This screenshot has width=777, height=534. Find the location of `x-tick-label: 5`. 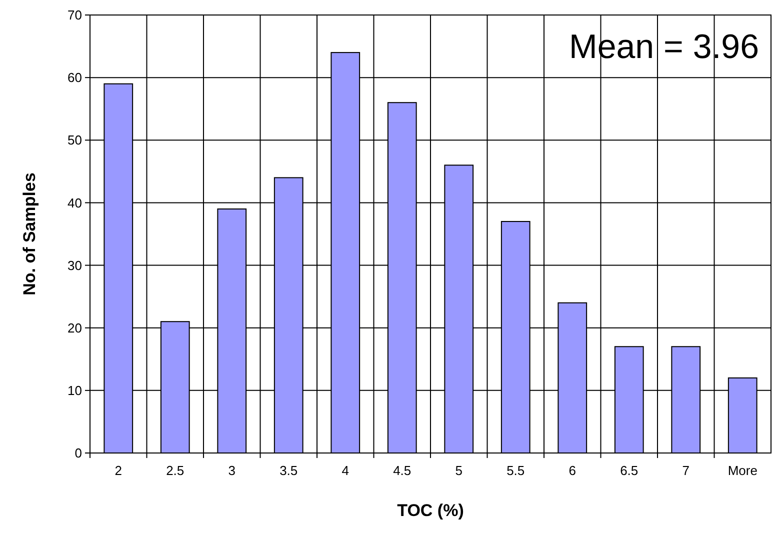

x-tick-label: 5 is located at coordinates (458, 470).